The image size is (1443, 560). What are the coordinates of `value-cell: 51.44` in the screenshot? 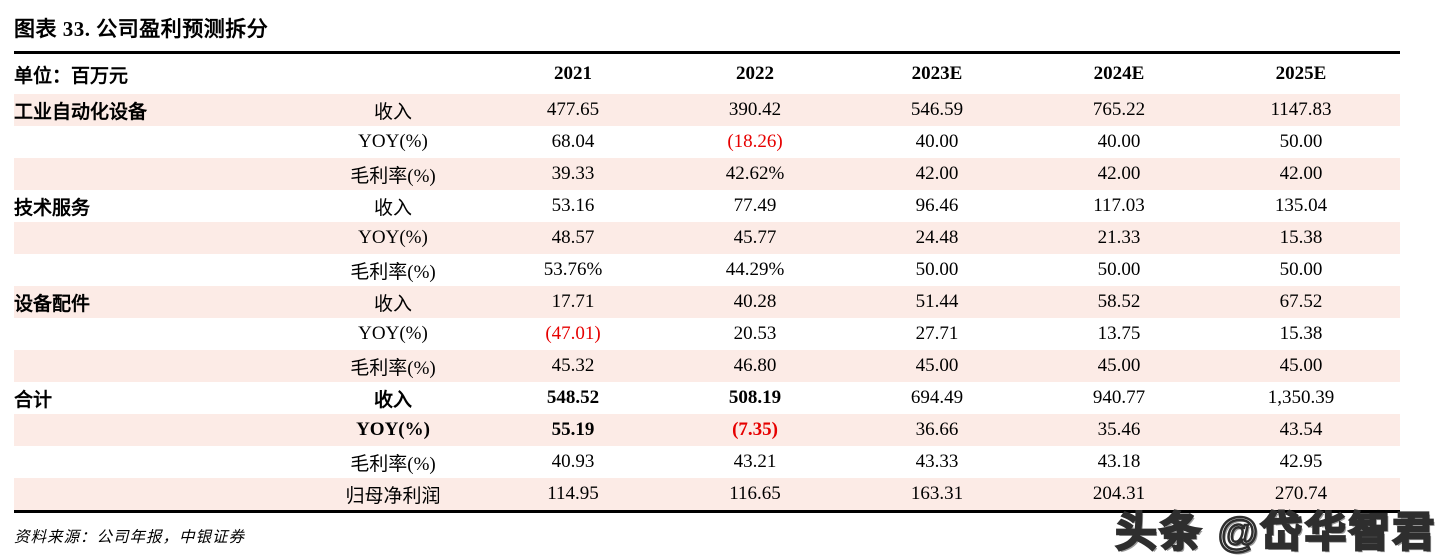 It's located at (937, 301).